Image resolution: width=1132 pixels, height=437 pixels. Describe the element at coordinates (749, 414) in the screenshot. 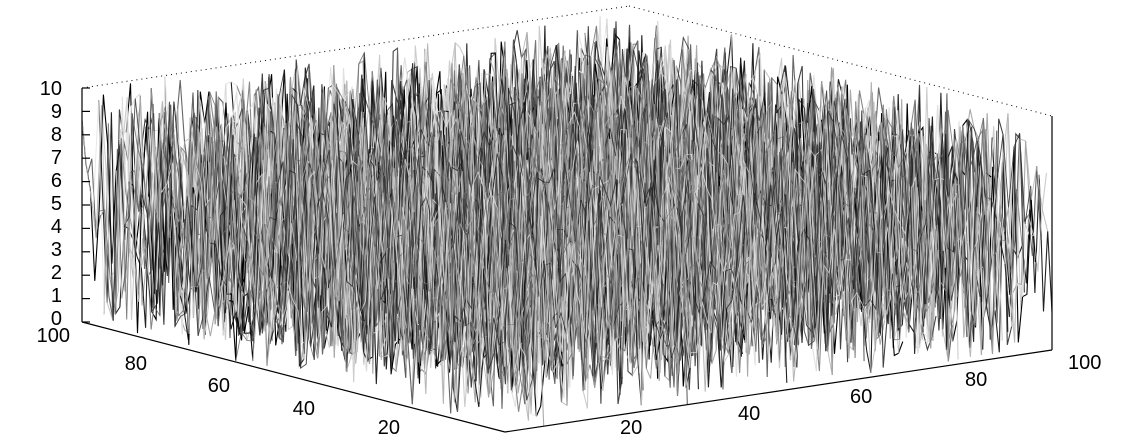

I see `x-tick-label: 40` at that location.